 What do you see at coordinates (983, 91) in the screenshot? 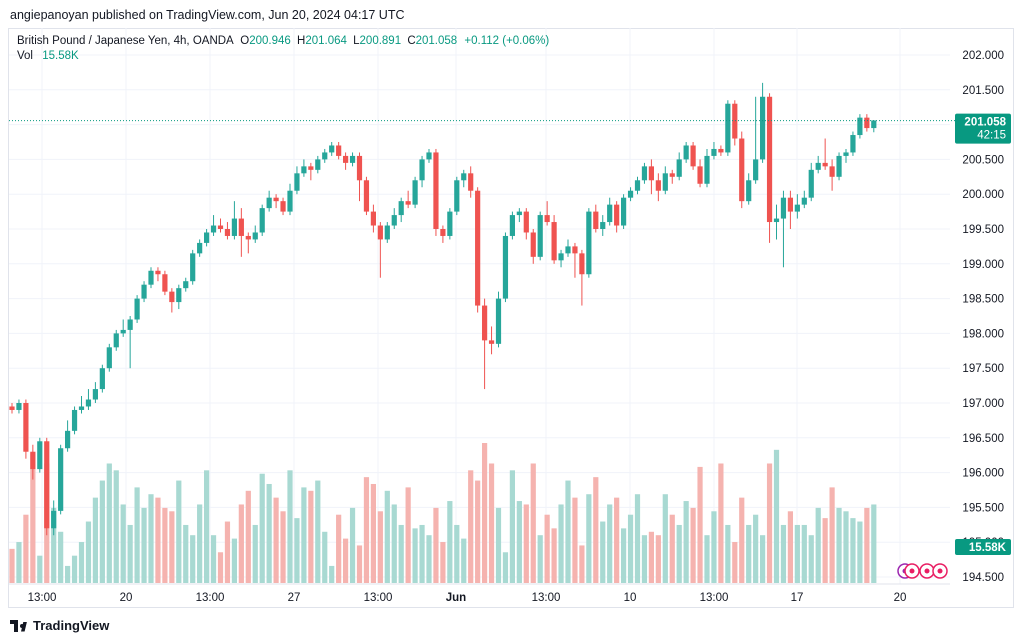
I see `y-tick-label: 201.500` at bounding box center [983, 91].